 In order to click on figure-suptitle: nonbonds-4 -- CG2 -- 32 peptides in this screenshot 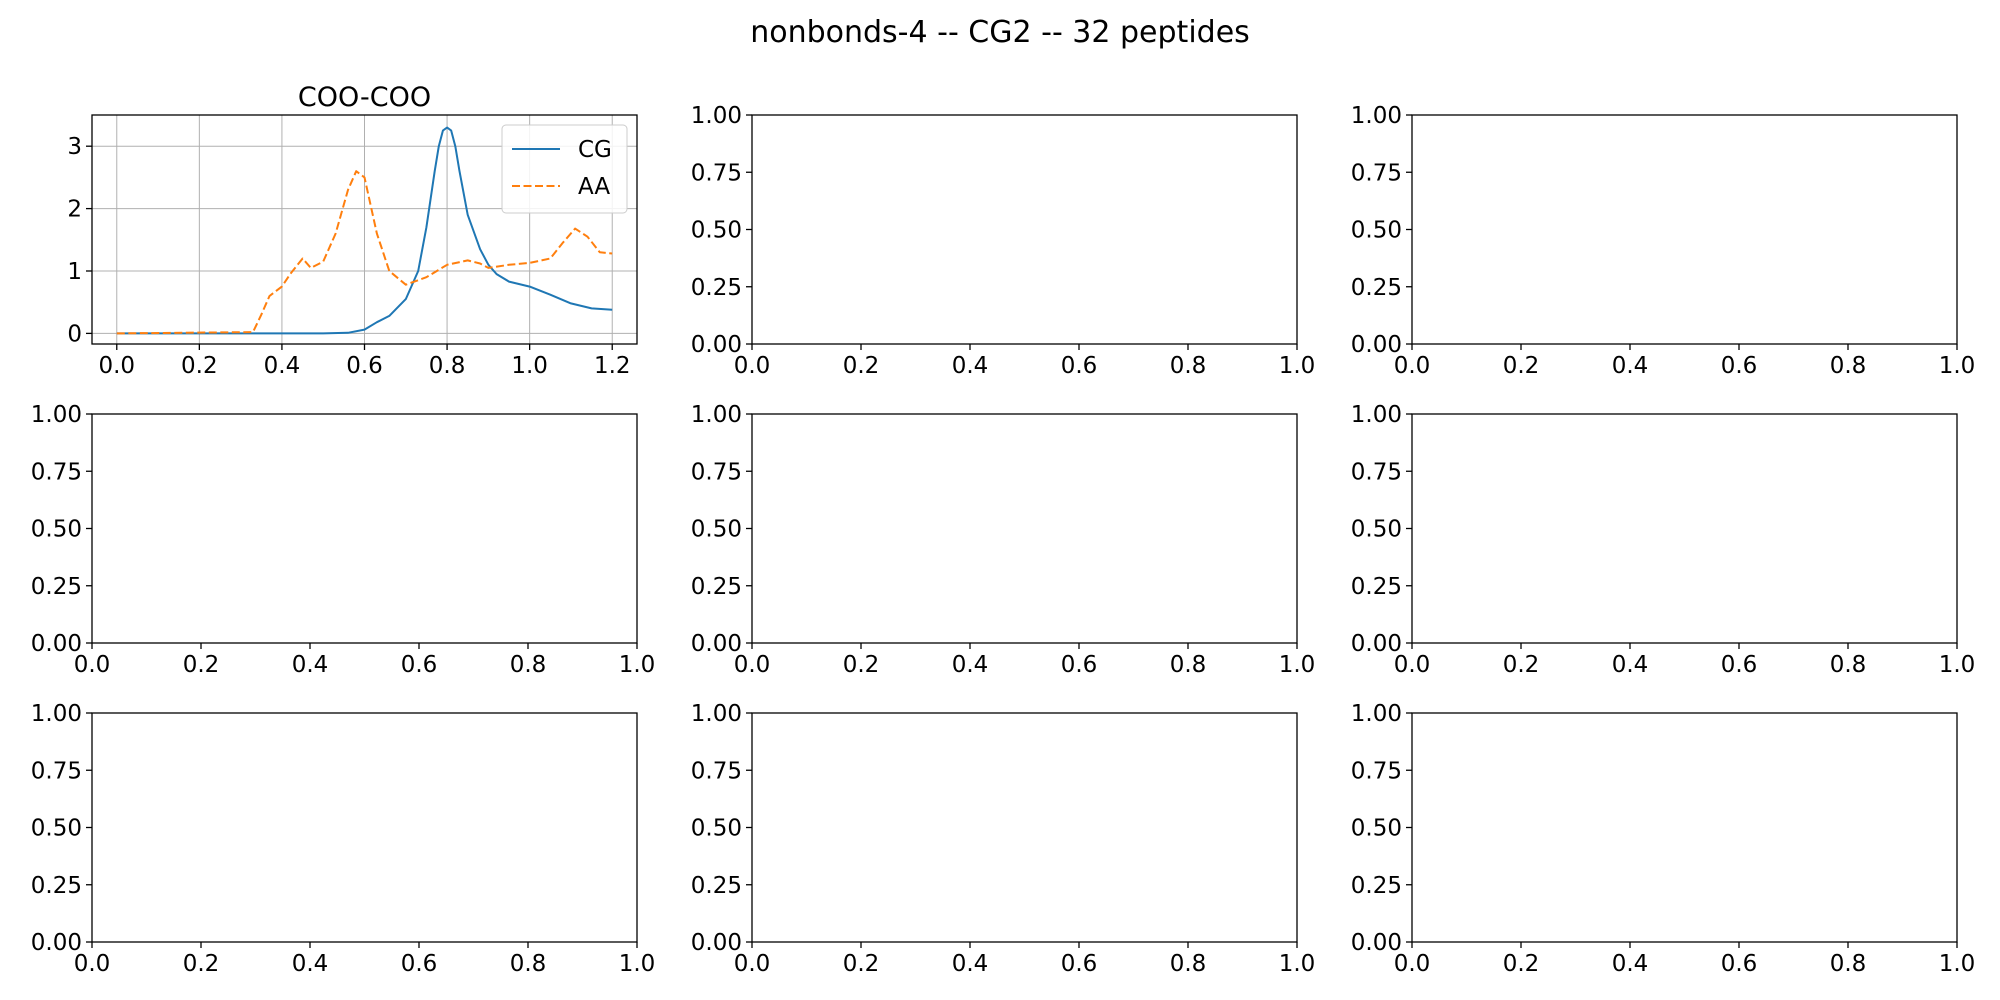, I will do `click(1000, 32)`.